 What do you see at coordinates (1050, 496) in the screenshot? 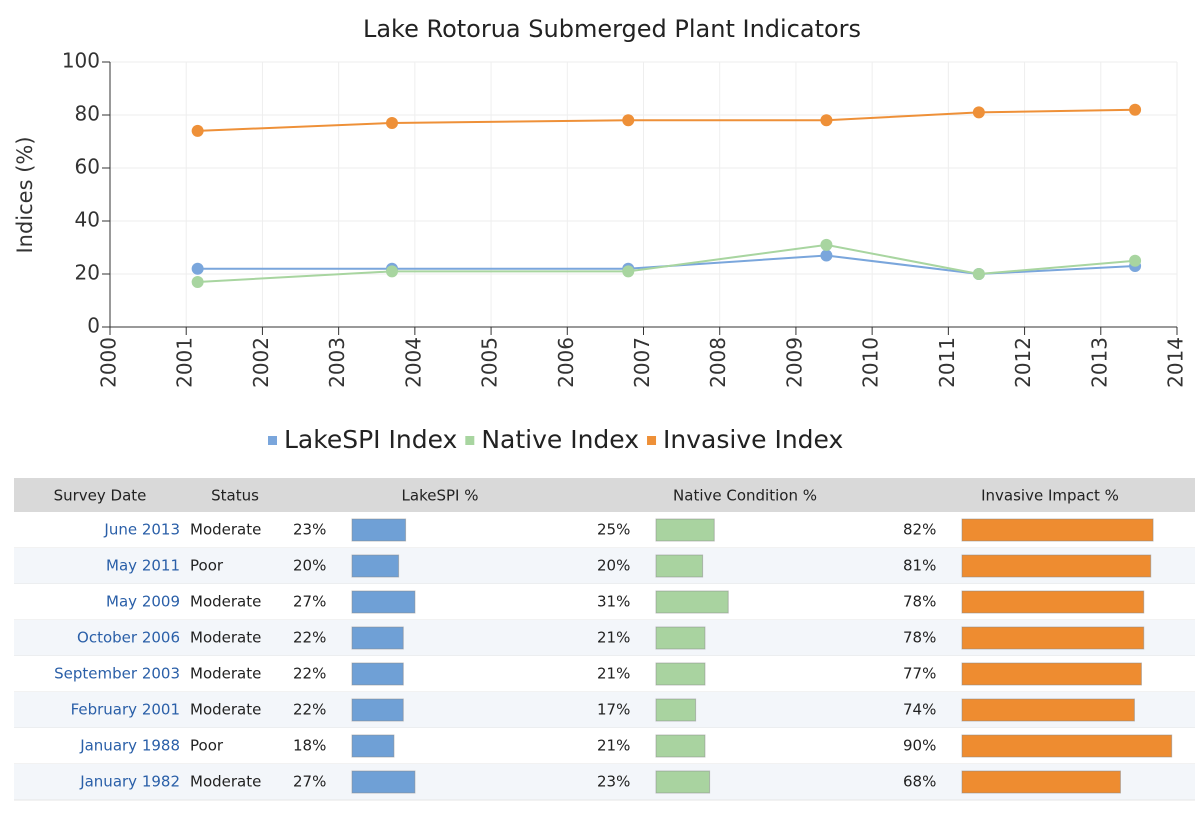
I see `column-header: Invasive Impact %` at bounding box center [1050, 496].